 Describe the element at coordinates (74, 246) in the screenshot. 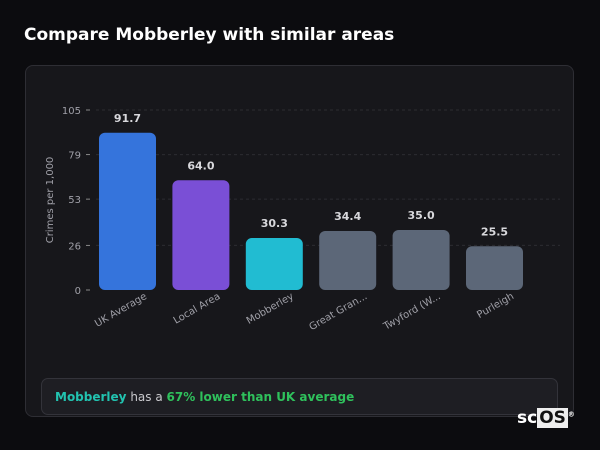

I see `y-tick-label: 26` at that location.